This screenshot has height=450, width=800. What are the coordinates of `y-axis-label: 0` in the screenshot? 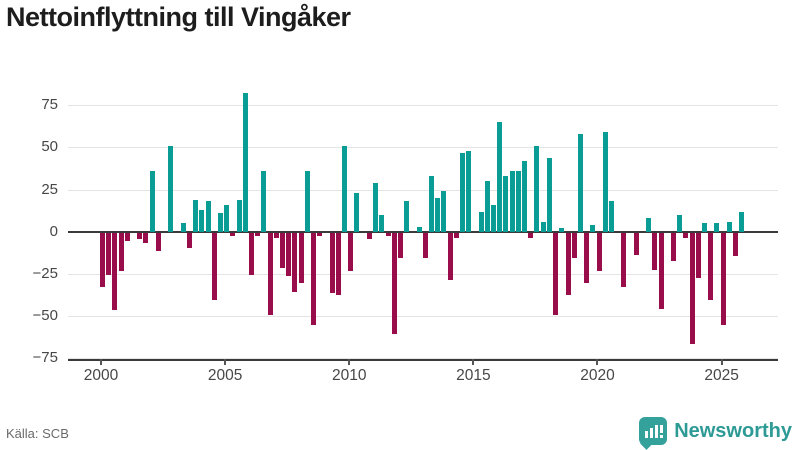 It's located at (53, 231).